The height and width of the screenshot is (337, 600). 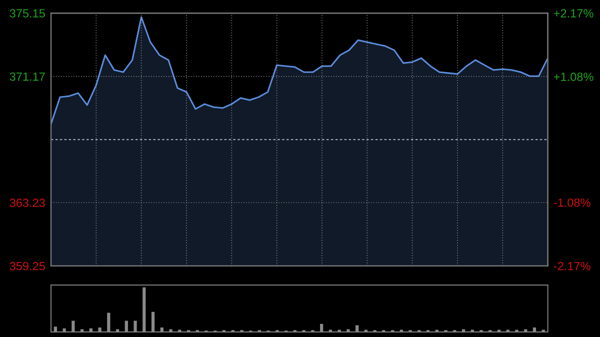 What do you see at coordinates (27, 203) in the screenshot?
I see `y-tick-label: 363.23` at bounding box center [27, 203].